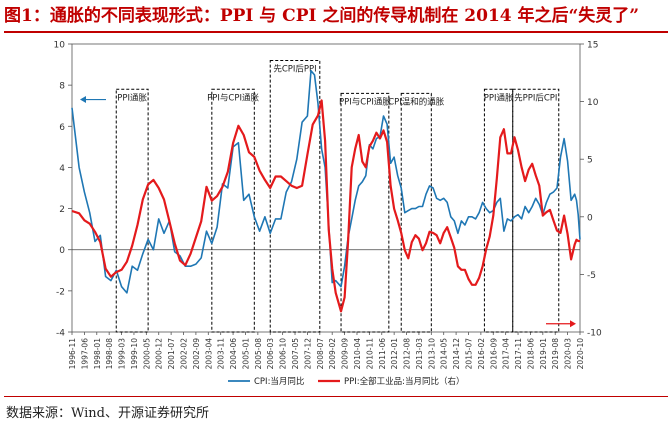 The height and width of the screenshot is (430, 672). What do you see at coordinates (279, 381) in the screenshot?
I see `legend-label: CPI:当月同比` at bounding box center [279, 381].